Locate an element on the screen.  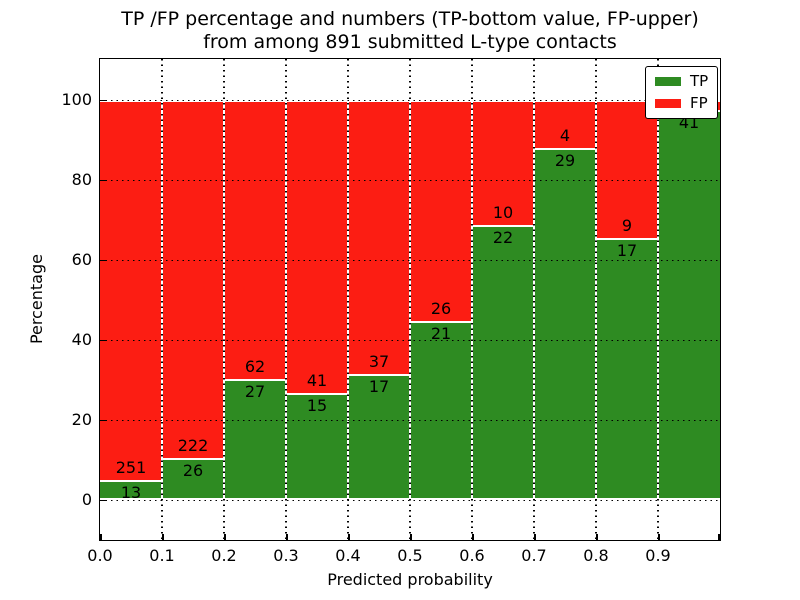
y-tick-label: 20 is located at coordinates (81, 419).